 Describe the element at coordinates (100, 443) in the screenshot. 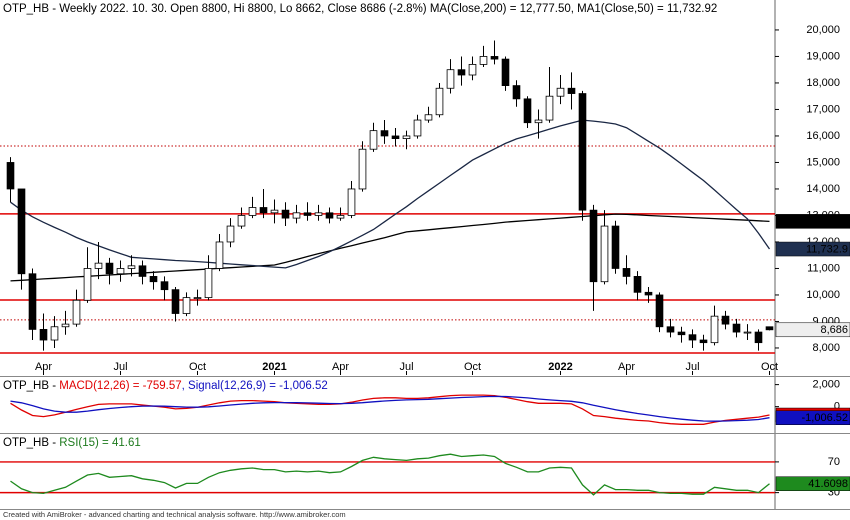

I see `header-part: RSI(15) = 41.61` at that location.